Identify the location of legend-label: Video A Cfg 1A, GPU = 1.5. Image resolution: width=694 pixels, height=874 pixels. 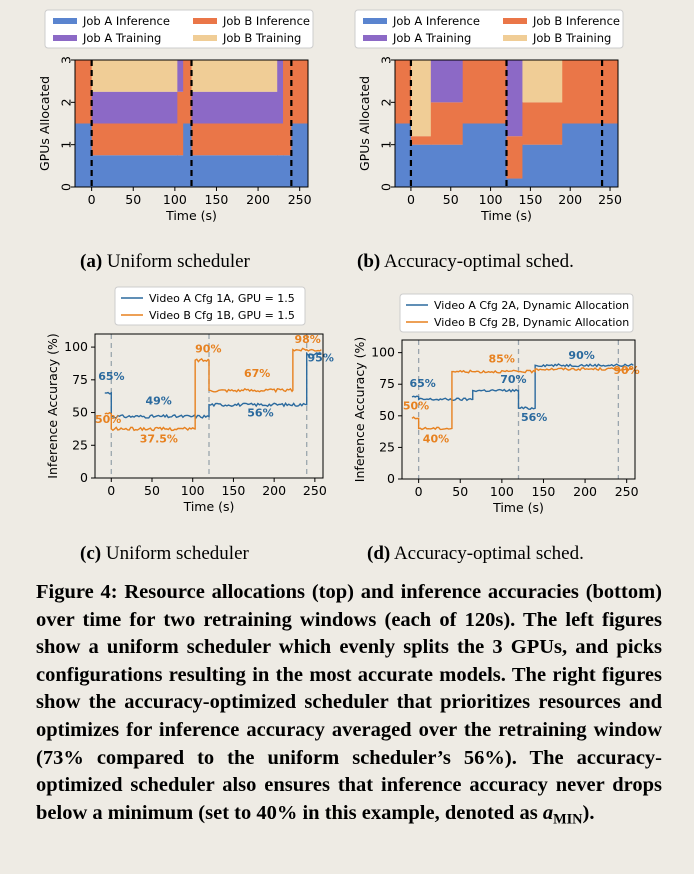
(222, 298).